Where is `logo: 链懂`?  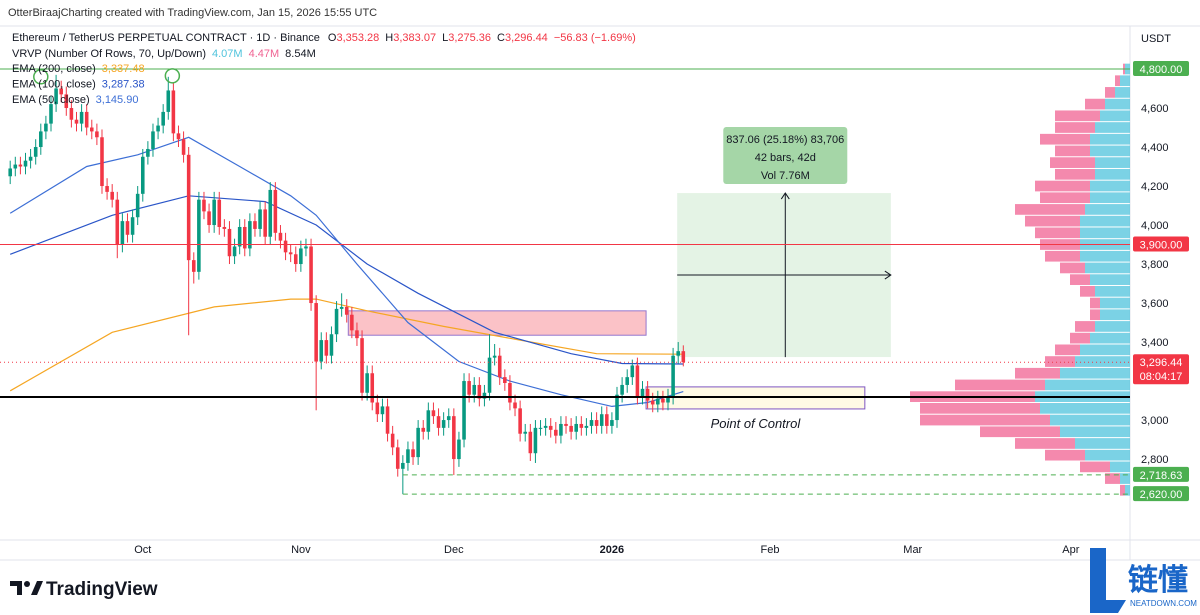
logo: 链懂 is located at coordinates (1158, 580).